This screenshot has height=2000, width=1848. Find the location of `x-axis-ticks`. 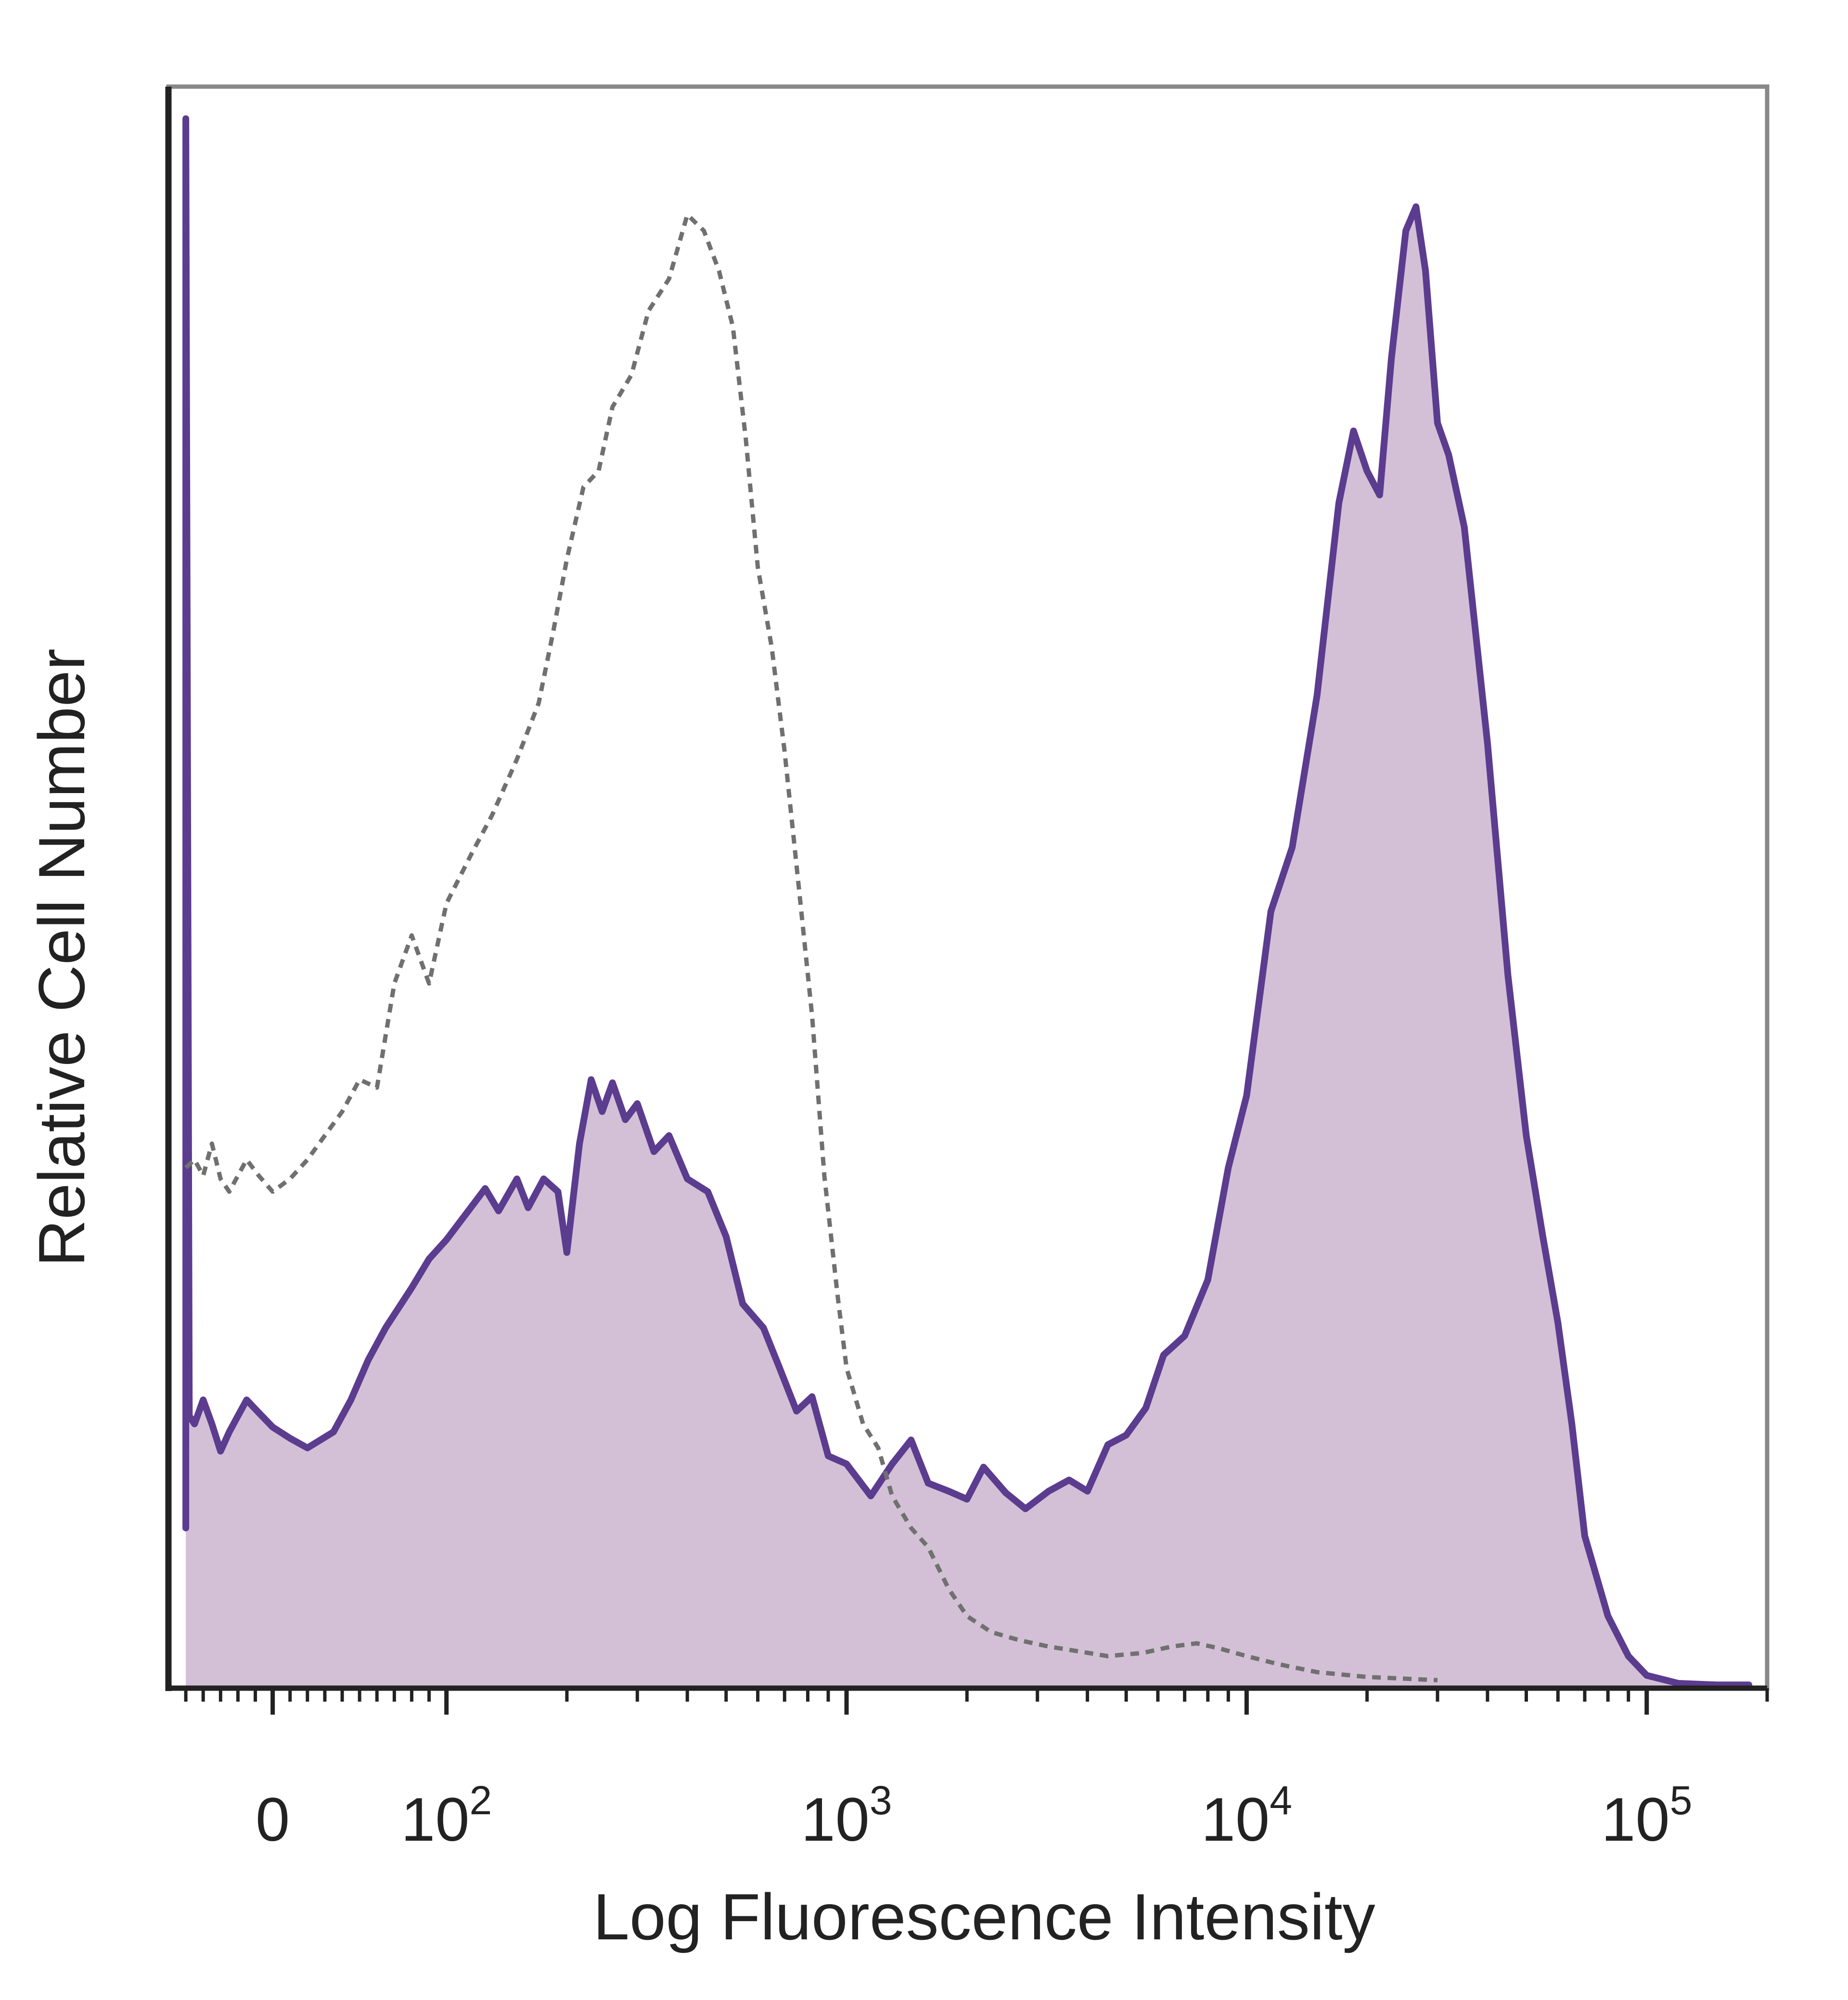

x-axis-ticks is located at coordinates (976, 1701).